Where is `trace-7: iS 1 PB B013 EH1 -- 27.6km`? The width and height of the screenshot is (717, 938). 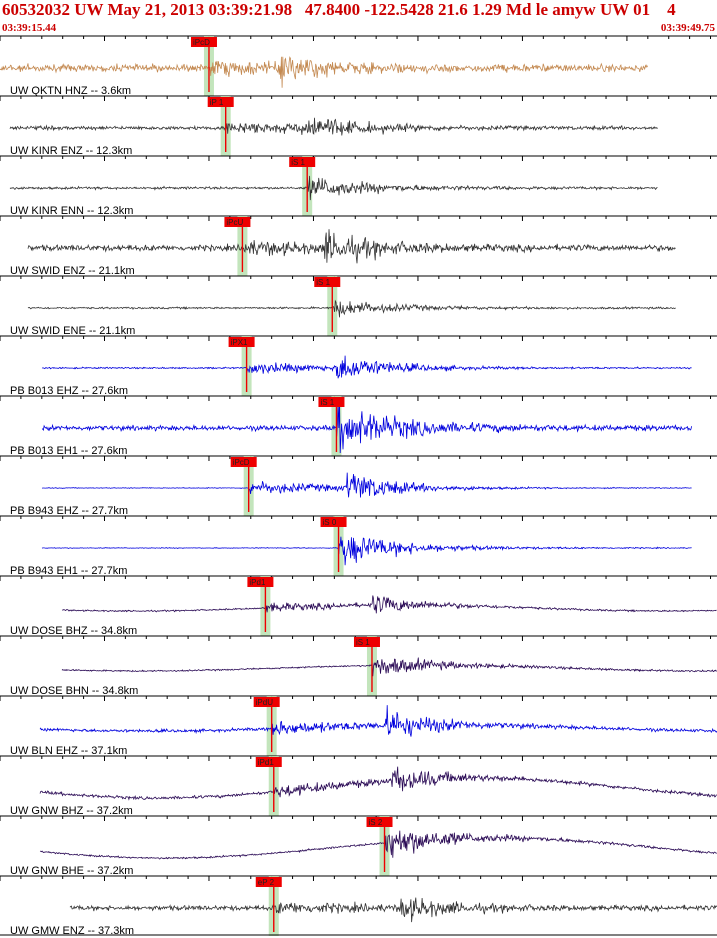 trace-7: iS 1 PB B013 EH1 -- 27.6km is located at coordinates (358, 426).